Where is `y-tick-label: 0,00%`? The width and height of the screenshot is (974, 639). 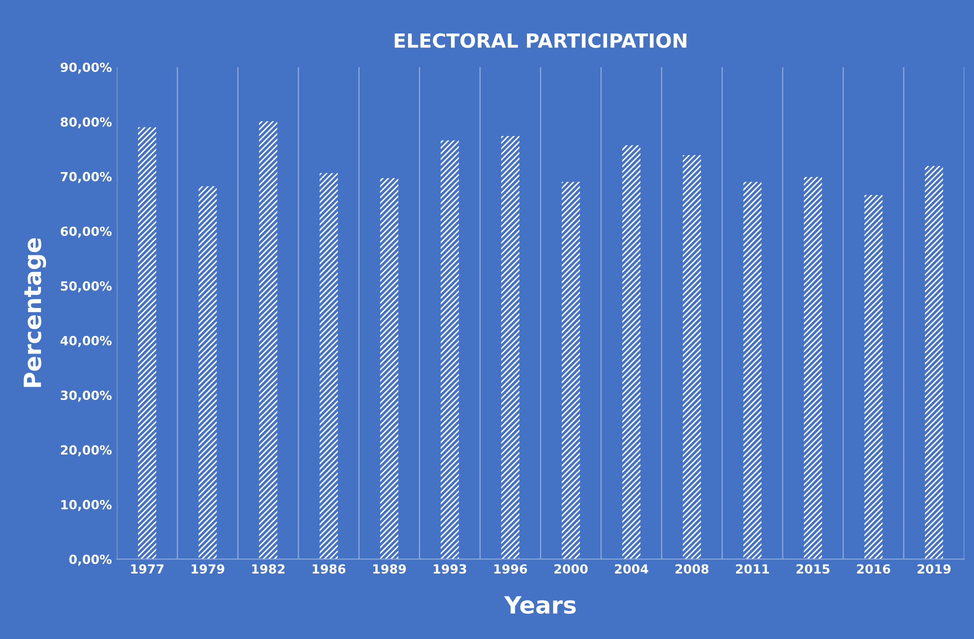
y-tick-label: 0,00% is located at coordinates (90, 560).